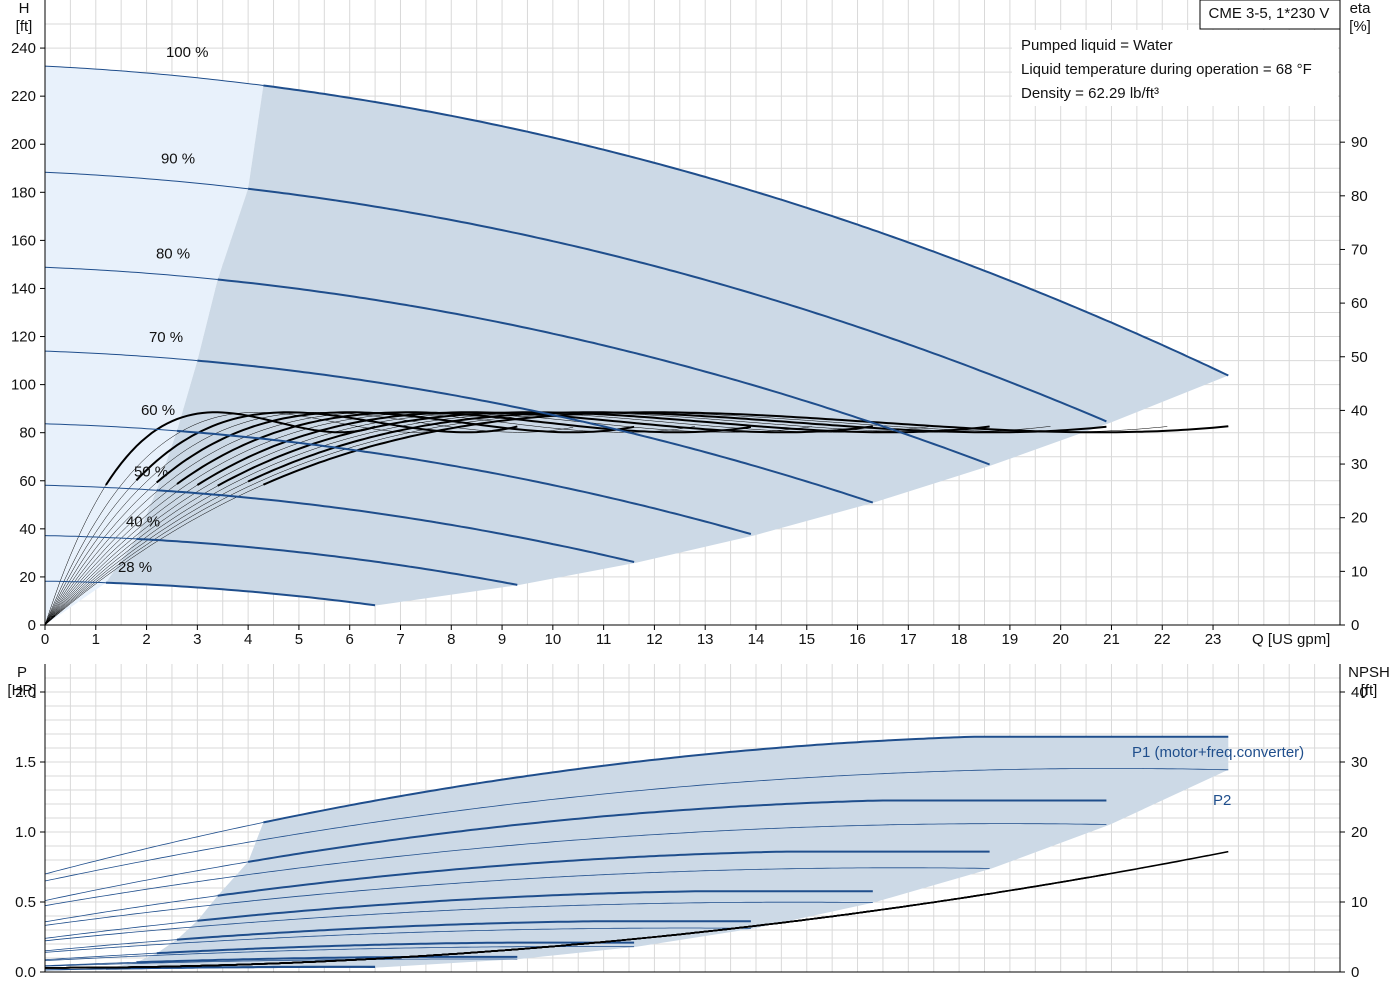  Describe the element at coordinates (1359, 357) in the screenshot. I see `y2-tick-label: 50` at that location.